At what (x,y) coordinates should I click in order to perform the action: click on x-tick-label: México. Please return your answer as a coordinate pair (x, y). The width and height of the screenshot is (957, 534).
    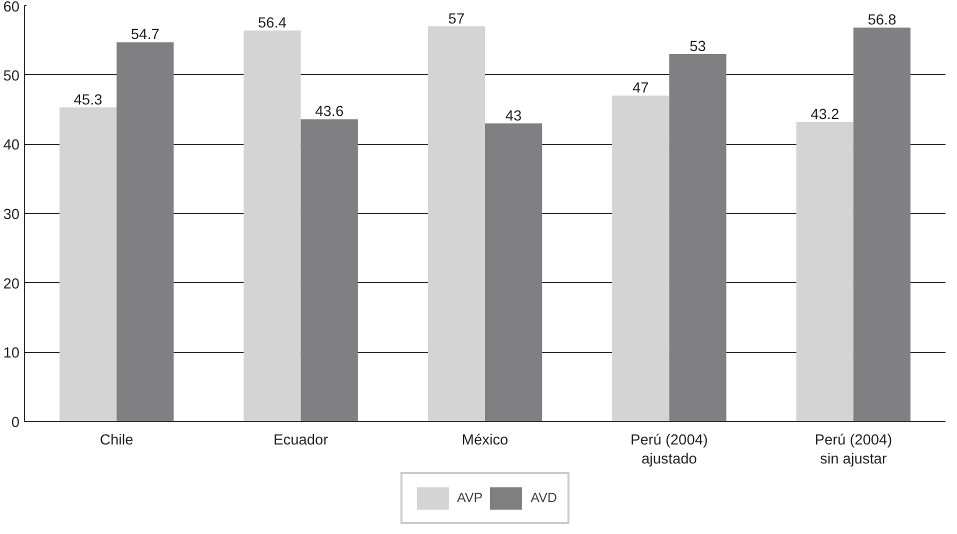
    Looking at the image, I should click on (485, 440).